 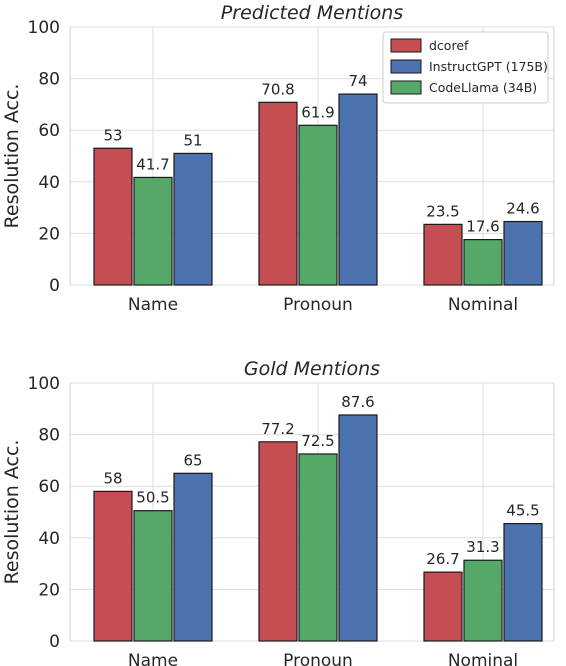 I want to click on data-label: 41.7, so click(x=152, y=164).